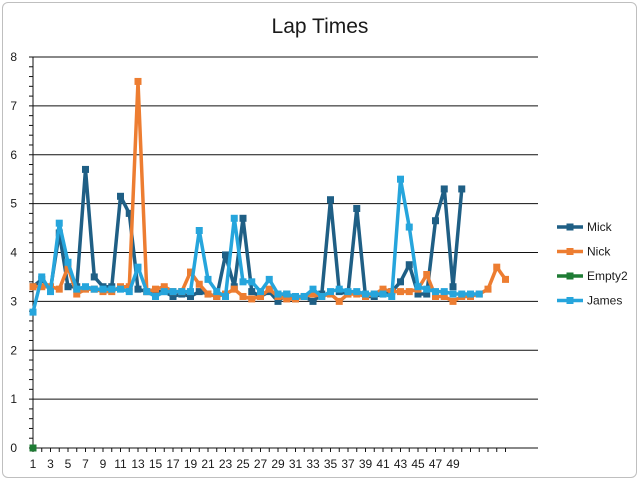 This screenshot has width=641, height=482. What do you see at coordinates (366, 464) in the screenshot?
I see `x-tick-label: 39` at bounding box center [366, 464].